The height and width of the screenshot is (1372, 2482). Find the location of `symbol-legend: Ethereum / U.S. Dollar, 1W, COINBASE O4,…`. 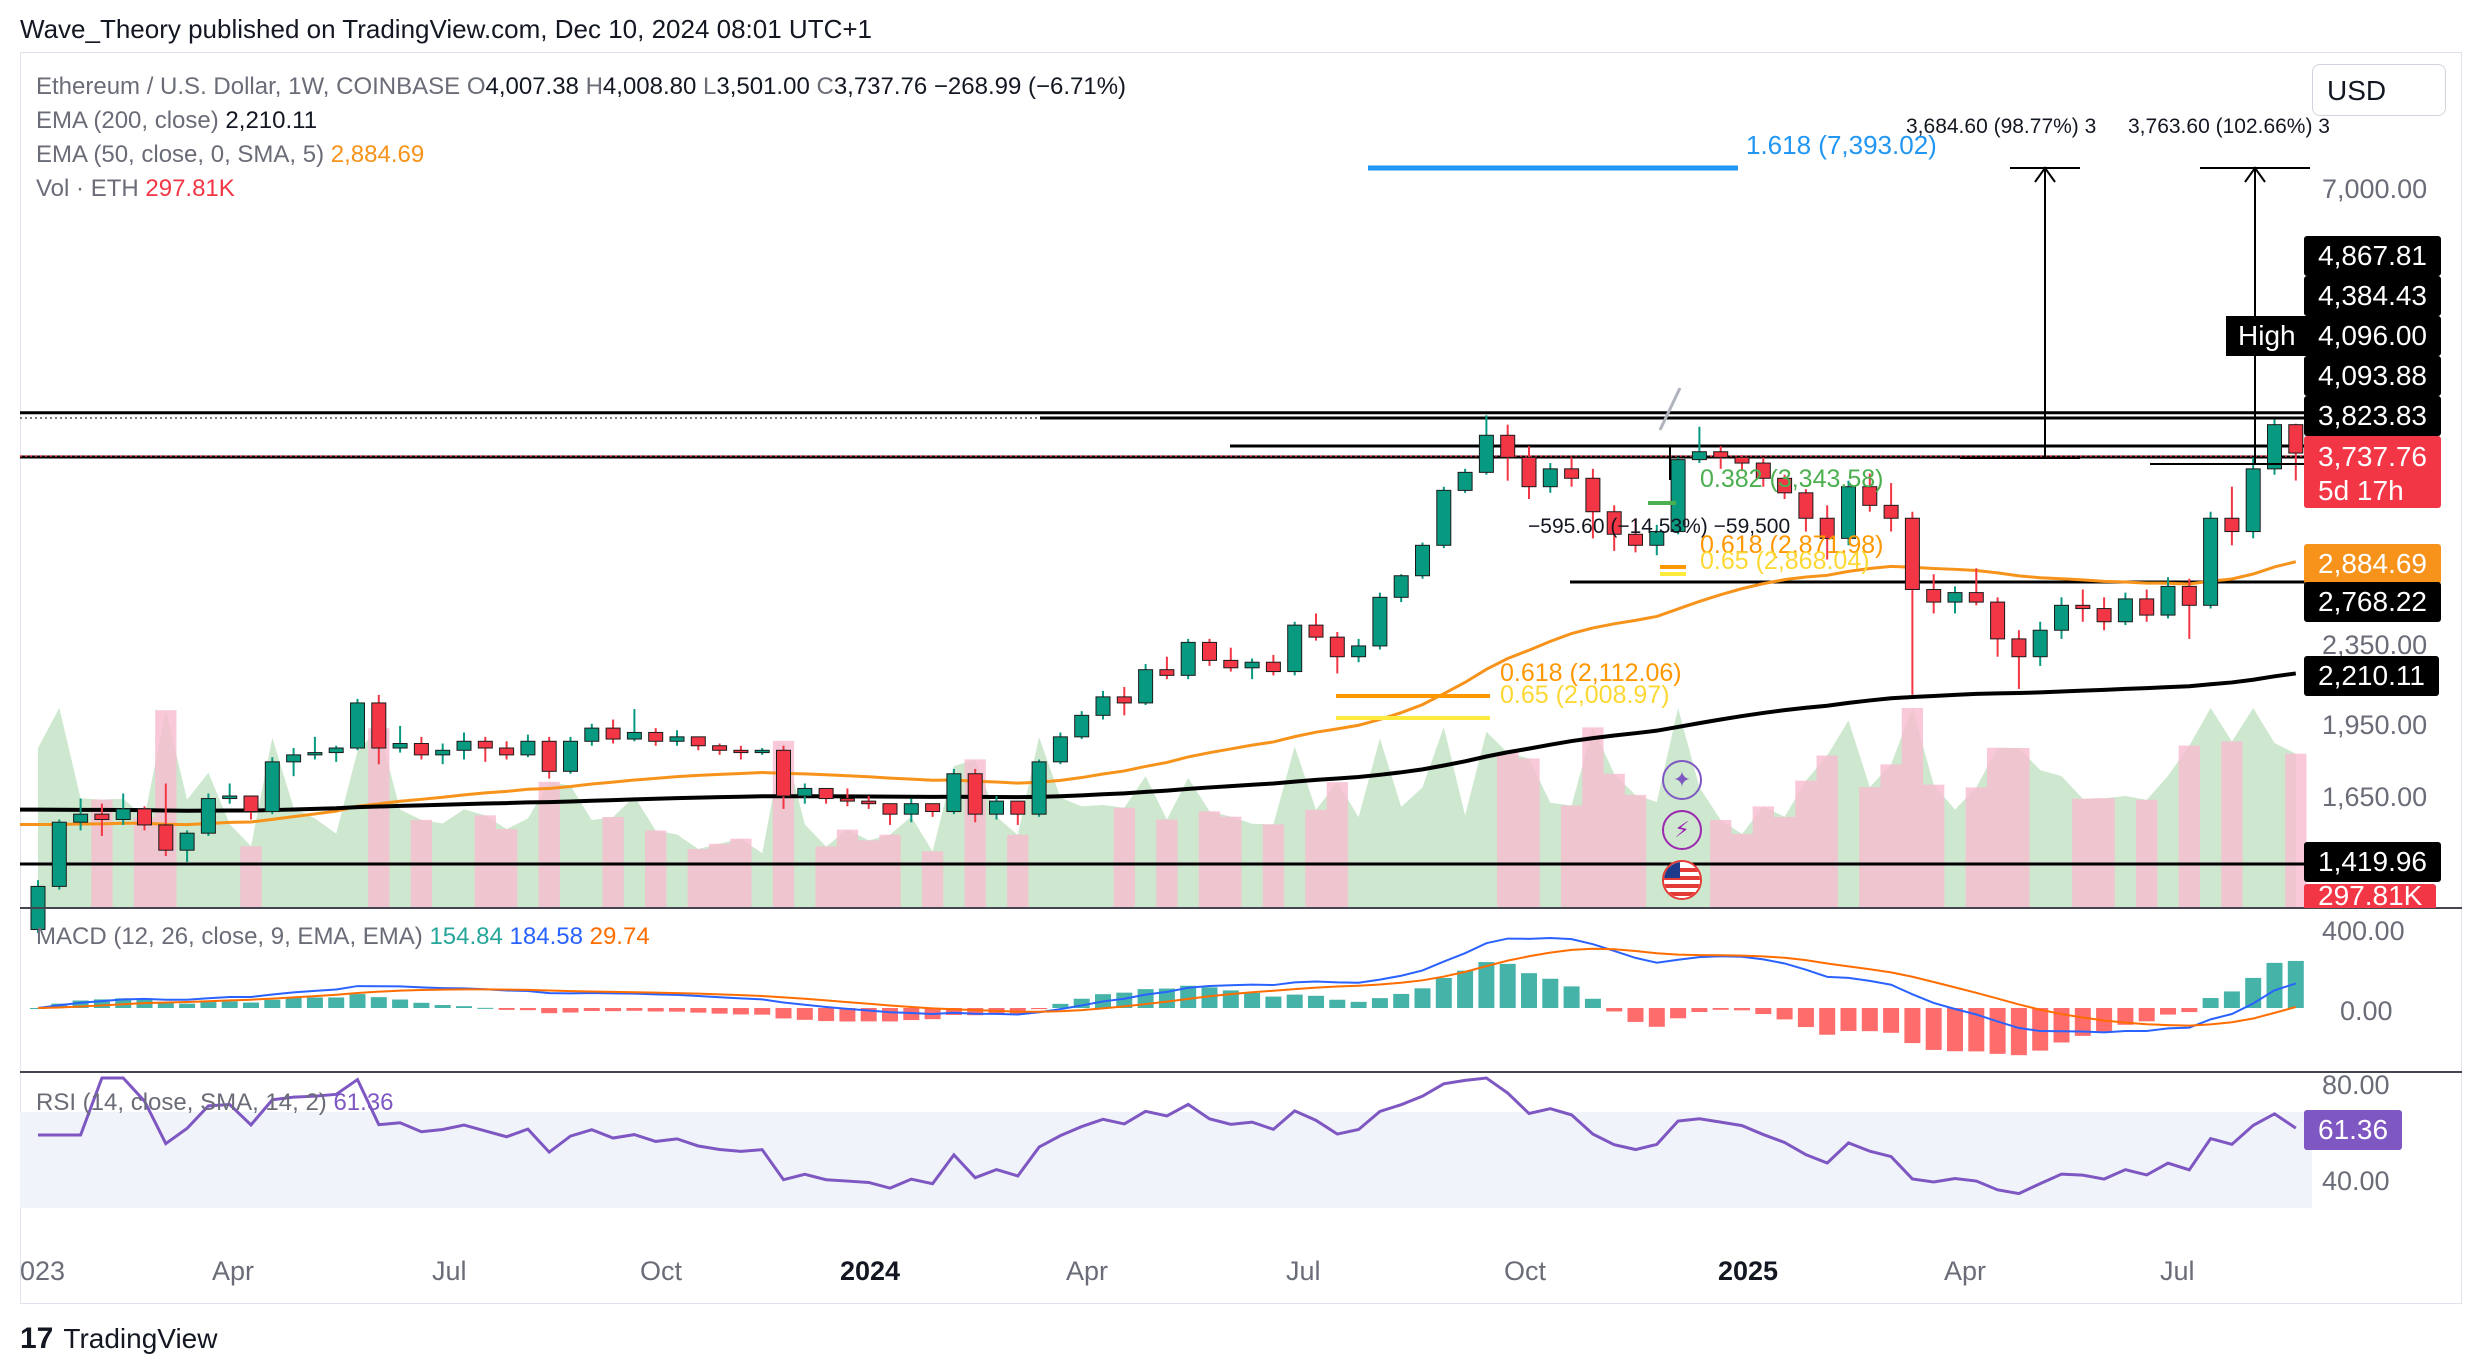

symbol-legend: Ethereum / U.S. Dollar, 1W, COINBASE O4,… is located at coordinates (581, 87).